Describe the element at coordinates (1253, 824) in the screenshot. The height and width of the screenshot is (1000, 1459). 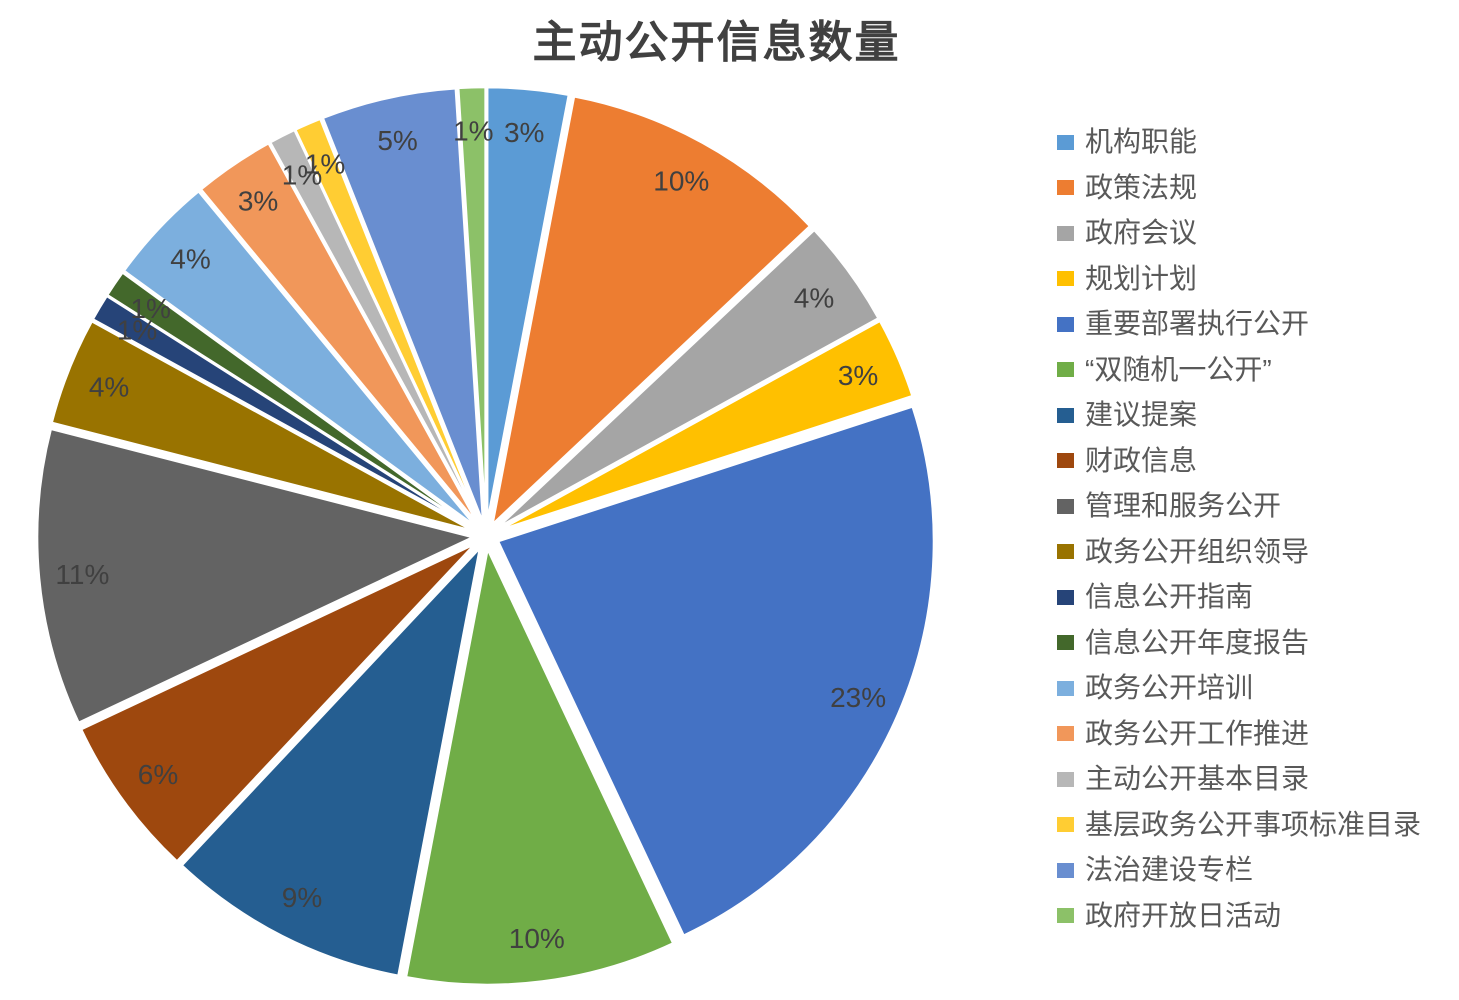
I see `legend-label: 基层政务公开事项标准目录` at that location.